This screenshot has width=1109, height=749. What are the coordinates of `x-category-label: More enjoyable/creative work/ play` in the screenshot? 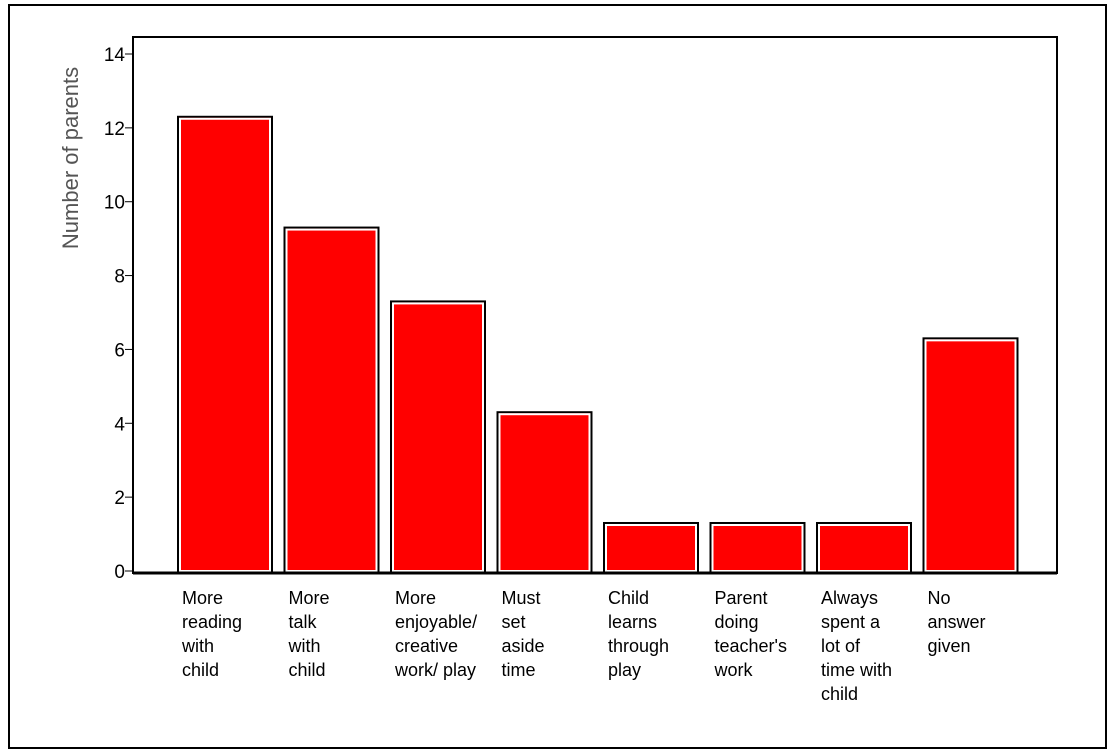 It's located at (435, 634).